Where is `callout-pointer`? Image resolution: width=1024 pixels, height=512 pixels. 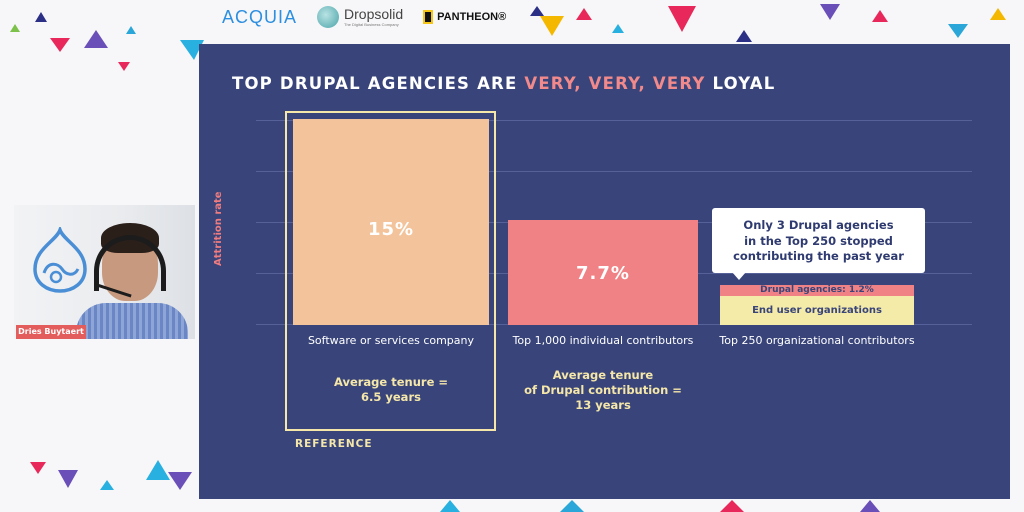 callout-pointer is located at coordinates (739, 276).